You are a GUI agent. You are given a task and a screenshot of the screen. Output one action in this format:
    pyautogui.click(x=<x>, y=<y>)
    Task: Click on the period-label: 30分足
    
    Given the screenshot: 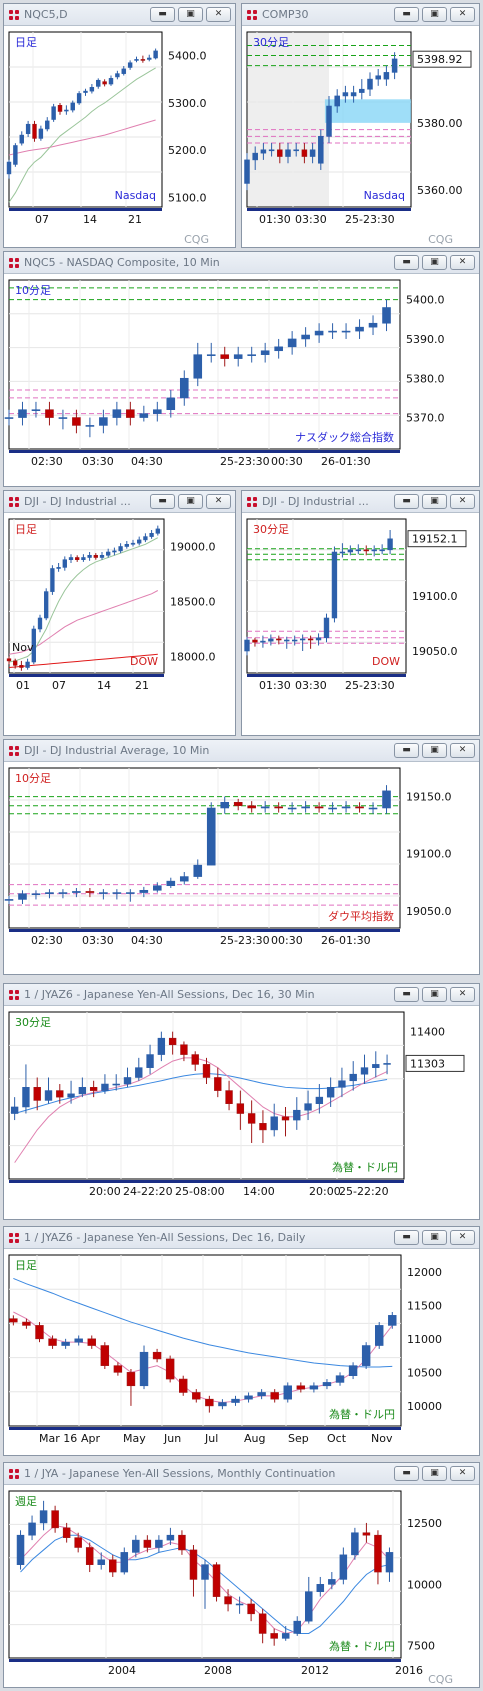 What is the action you would take?
    pyautogui.click(x=271, y=529)
    